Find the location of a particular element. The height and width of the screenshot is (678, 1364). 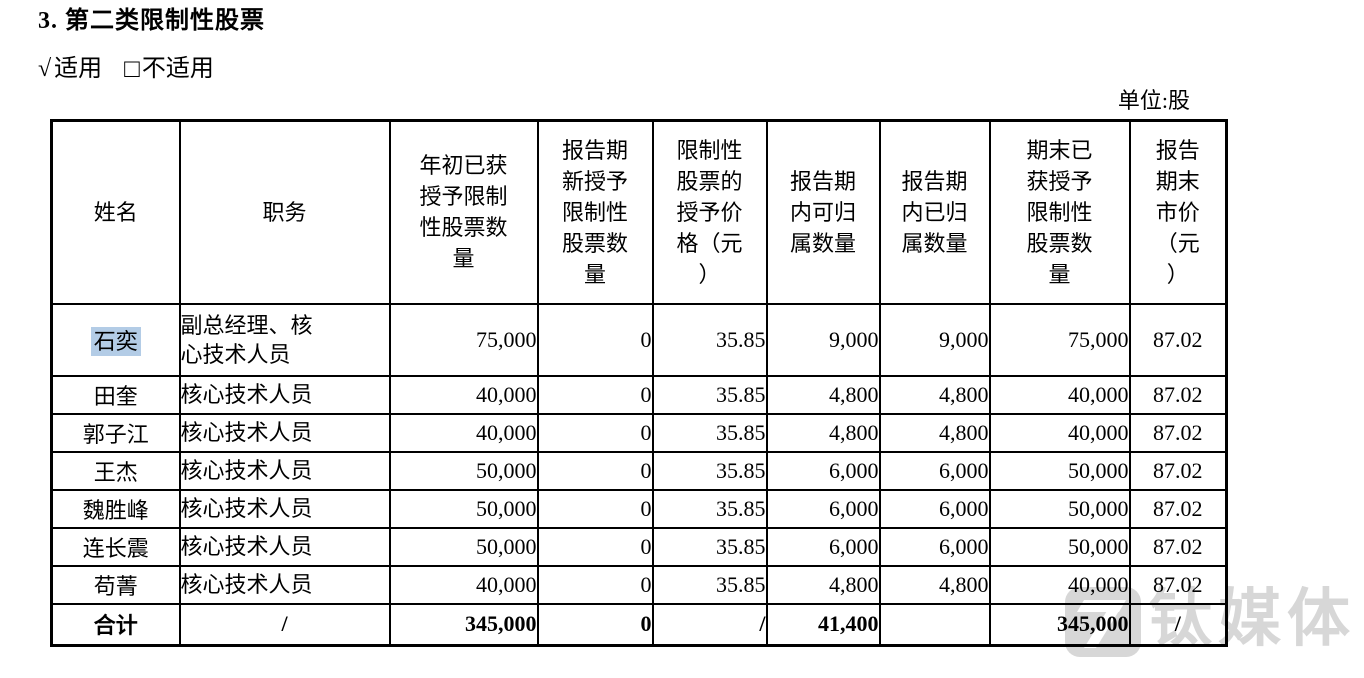

cell-granted-start: 75,000 is located at coordinates (463, 339).